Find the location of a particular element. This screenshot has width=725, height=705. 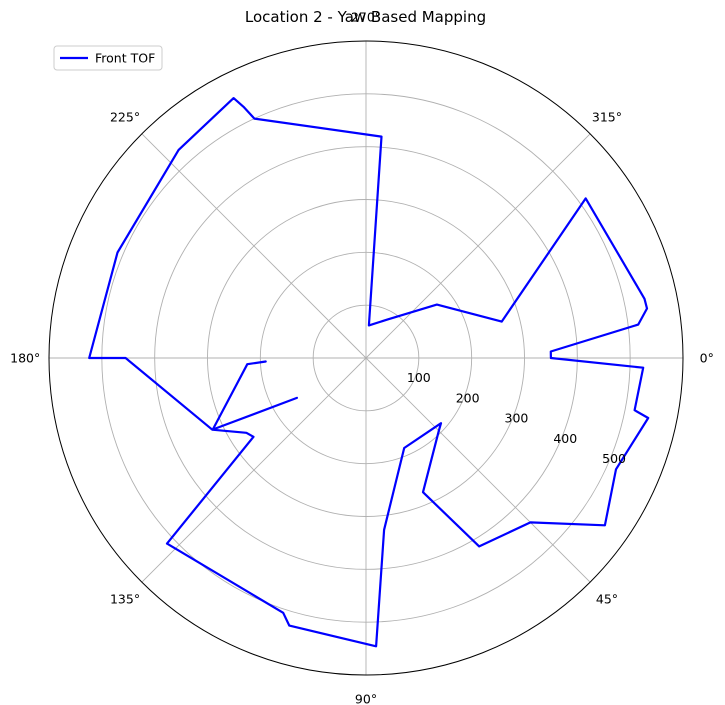

r-tick-label-200: 200 is located at coordinates (468, 397).